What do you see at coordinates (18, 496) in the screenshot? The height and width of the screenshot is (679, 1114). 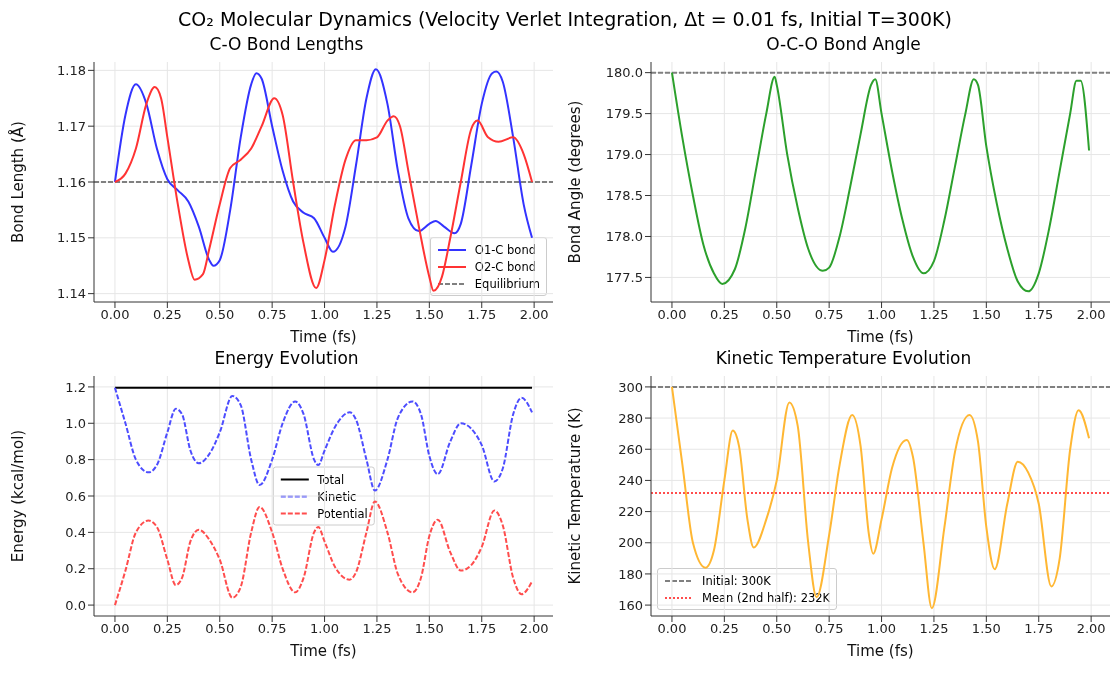 I see `y-axis-title: Energy (kcal/mol)` at bounding box center [18, 496].